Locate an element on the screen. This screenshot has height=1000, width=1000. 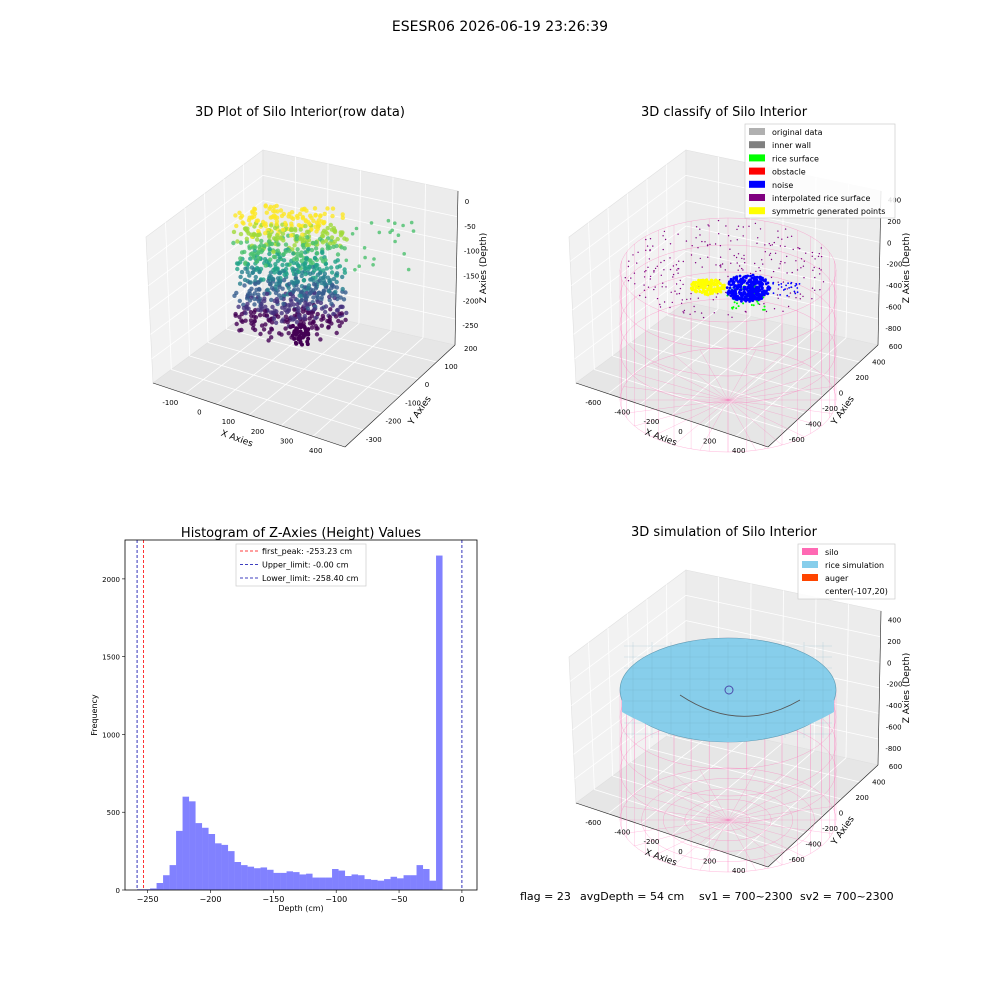
x-tick-label: 300 is located at coordinates (286, 442).